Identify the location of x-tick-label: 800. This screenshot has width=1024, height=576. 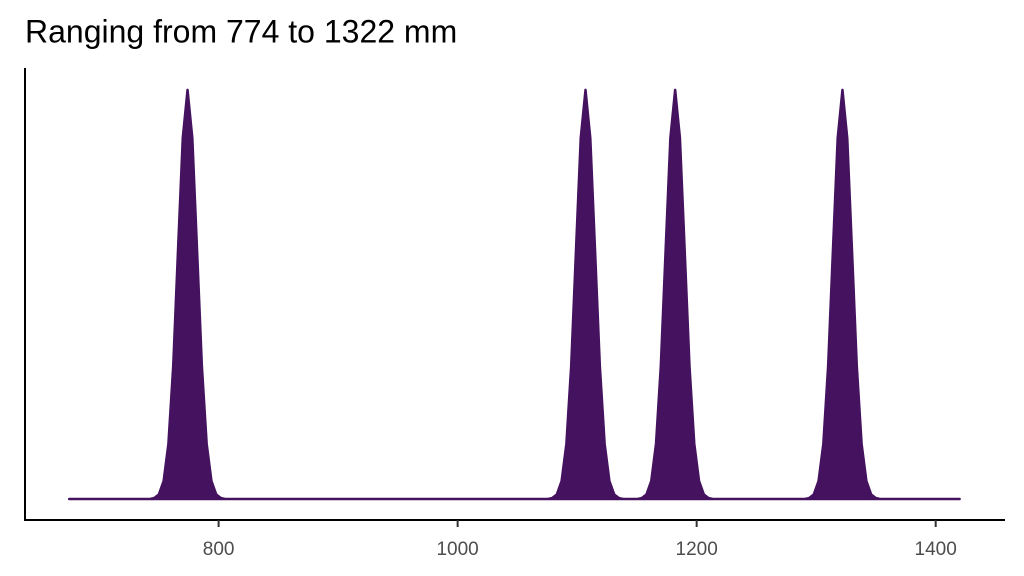
(219, 549).